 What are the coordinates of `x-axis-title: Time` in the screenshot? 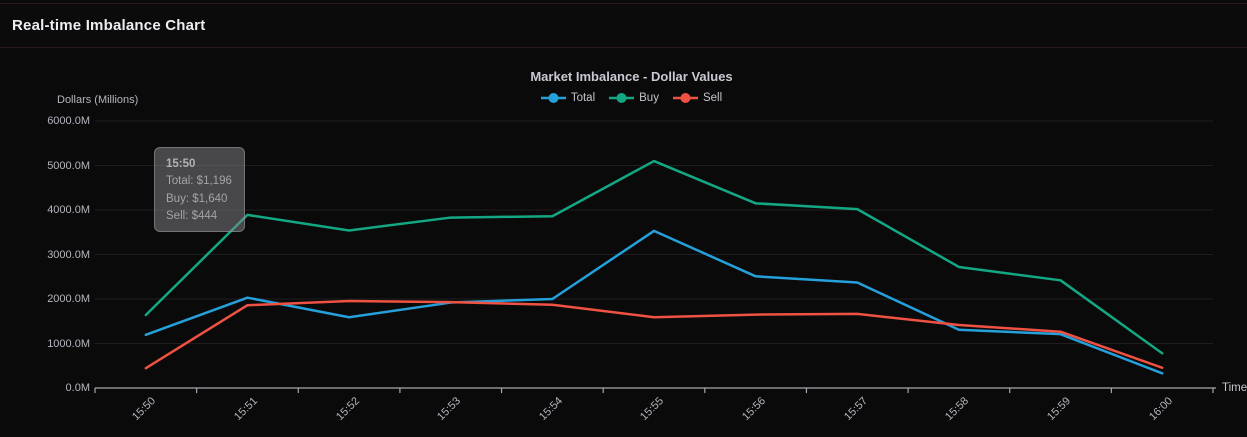 It's located at (1234, 388).